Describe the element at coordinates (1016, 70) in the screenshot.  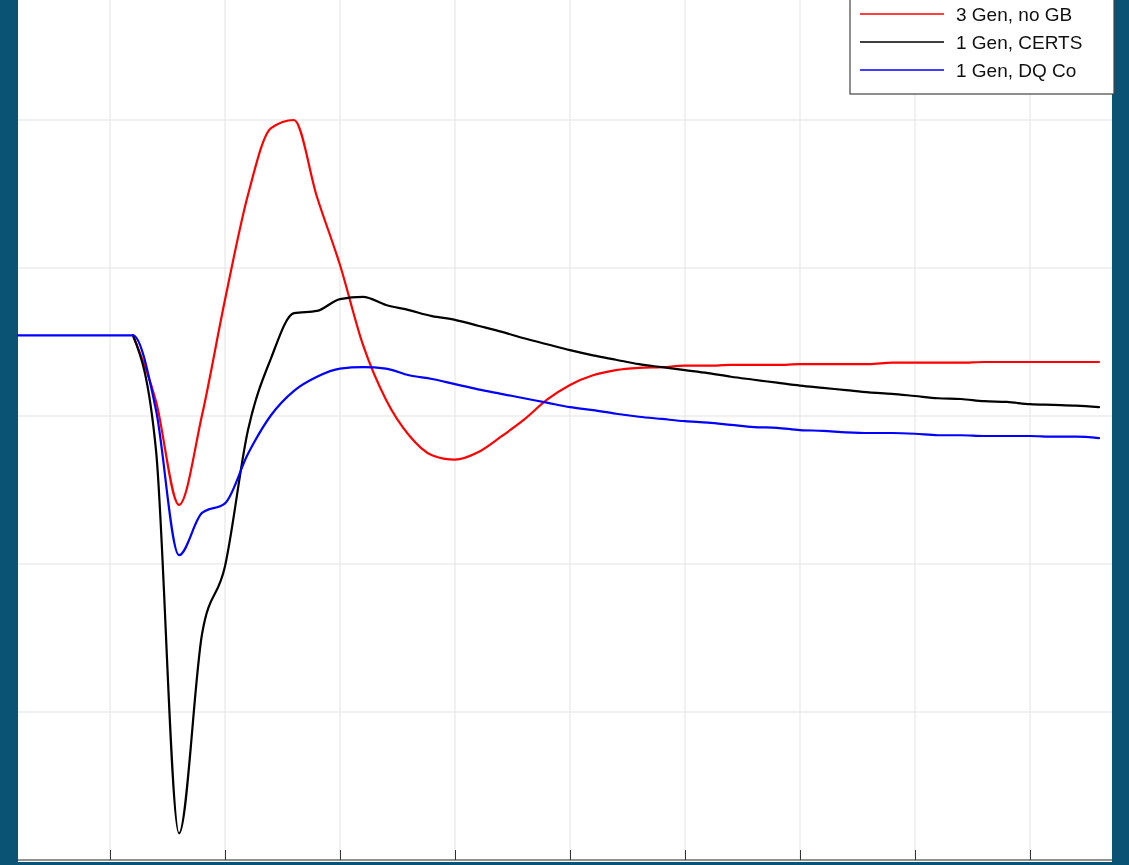
I see `legend-label: 1 Gen, DQ Co` at that location.